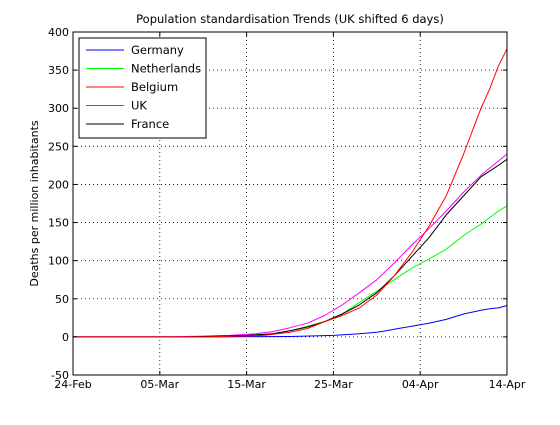  Describe the element at coordinates (154, 87) in the screenshot. I see `legend-label-belgium: Belgium` at that location.